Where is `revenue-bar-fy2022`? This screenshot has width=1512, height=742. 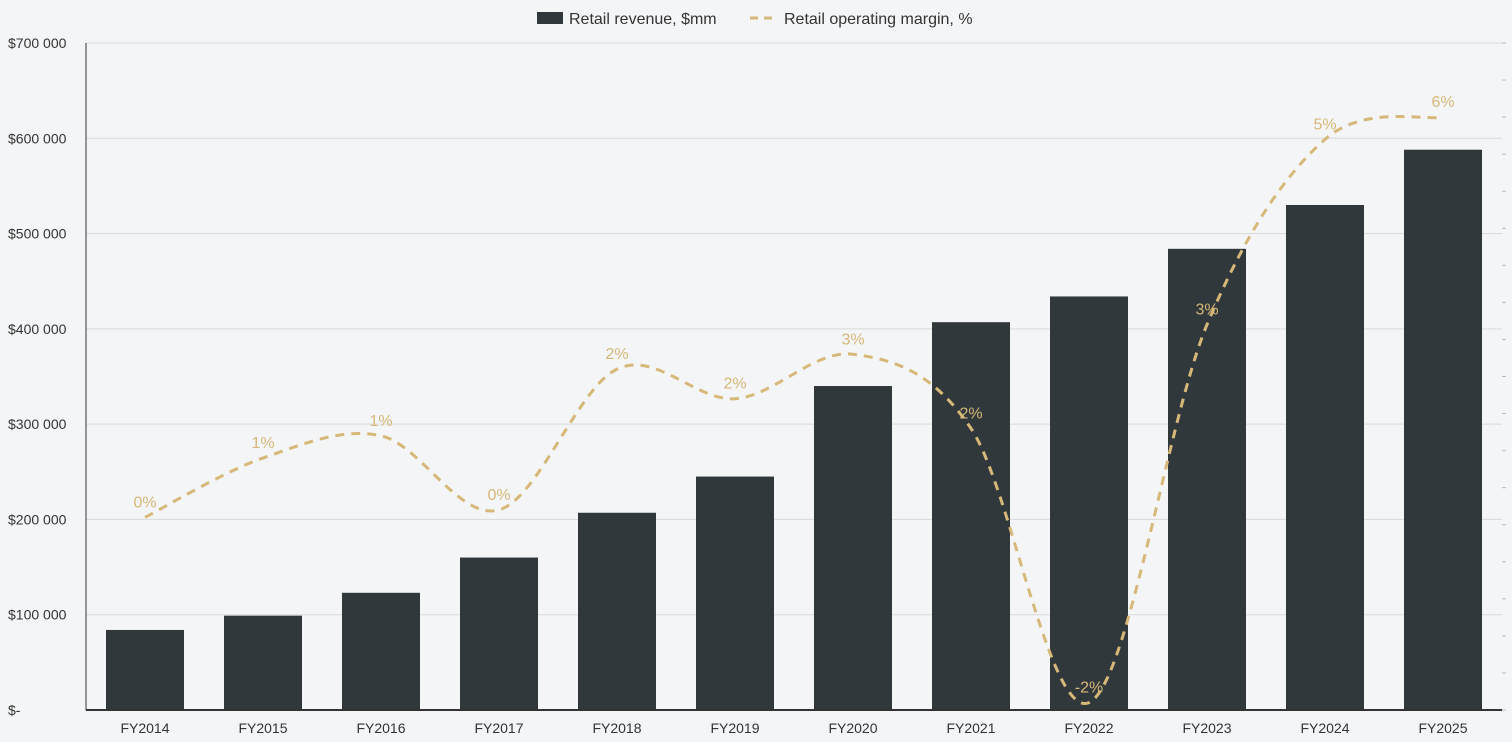 revenue-bar-fy2022 is located at coordinates (1089, 503).